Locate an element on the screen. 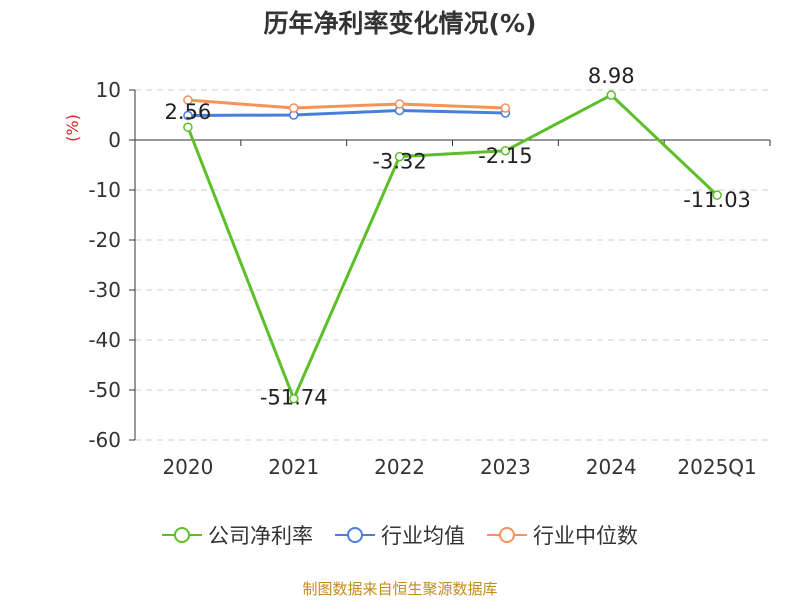  legend-marker-company is located at coordinates (182, 535).